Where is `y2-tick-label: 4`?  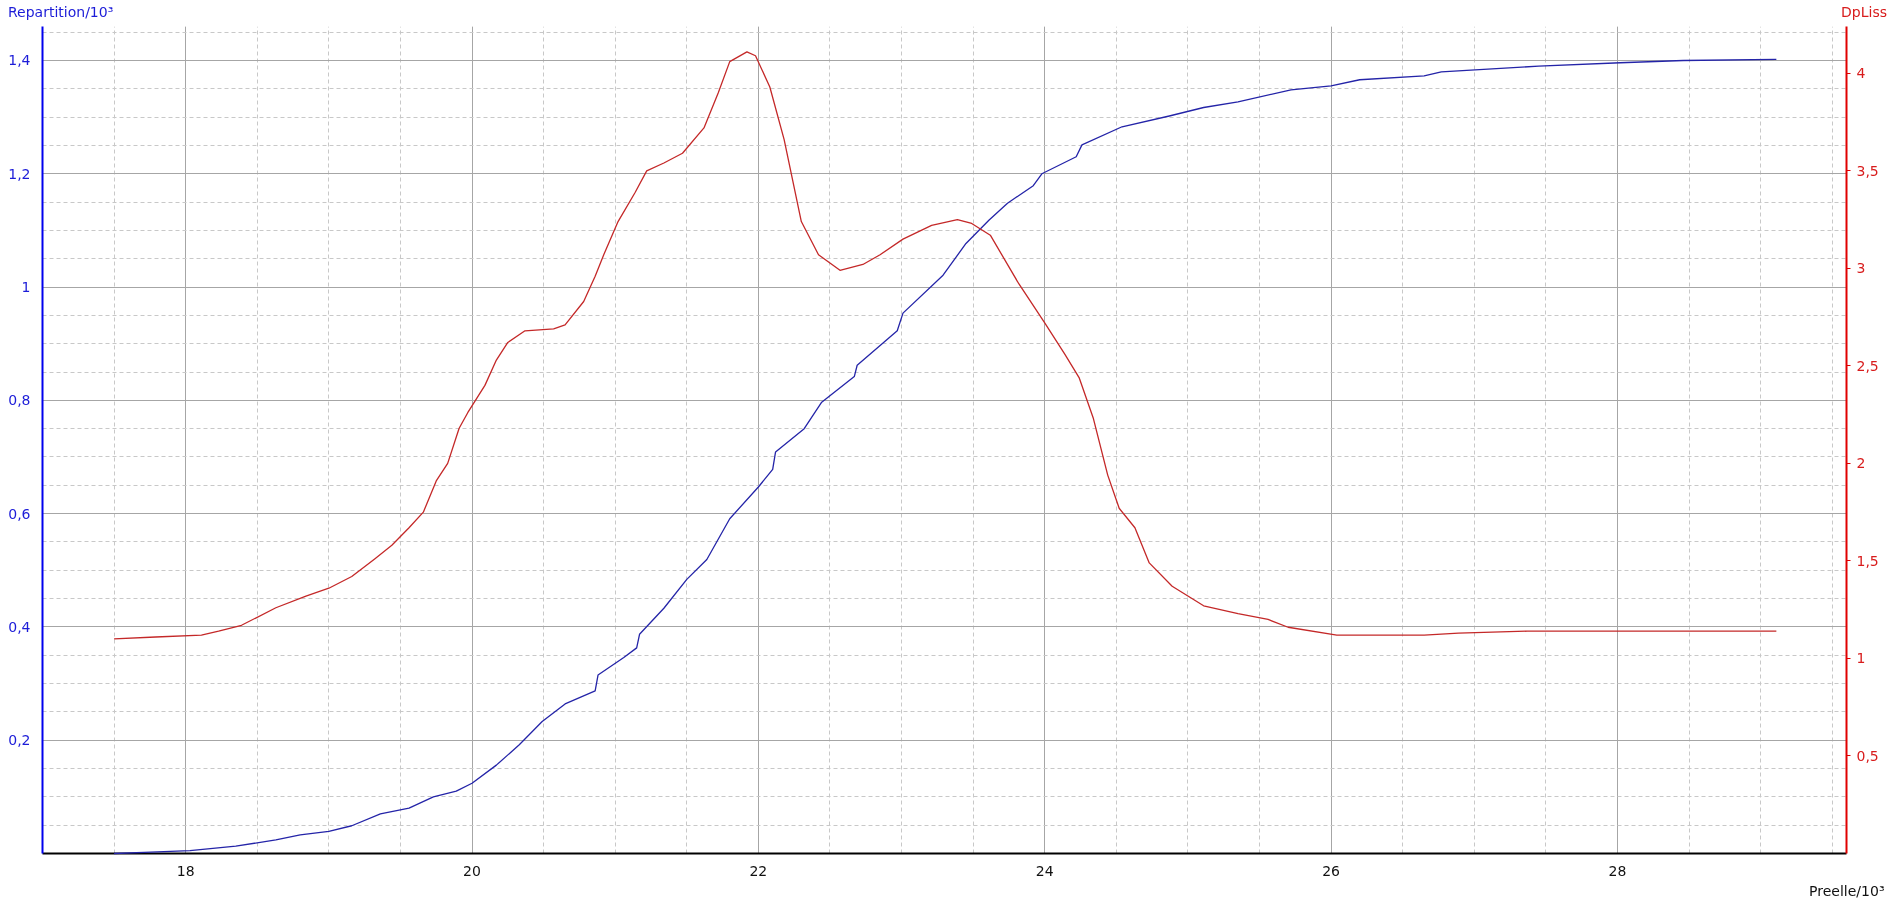 y2-tick-label: 4 is located at coordinates (1861, 73).